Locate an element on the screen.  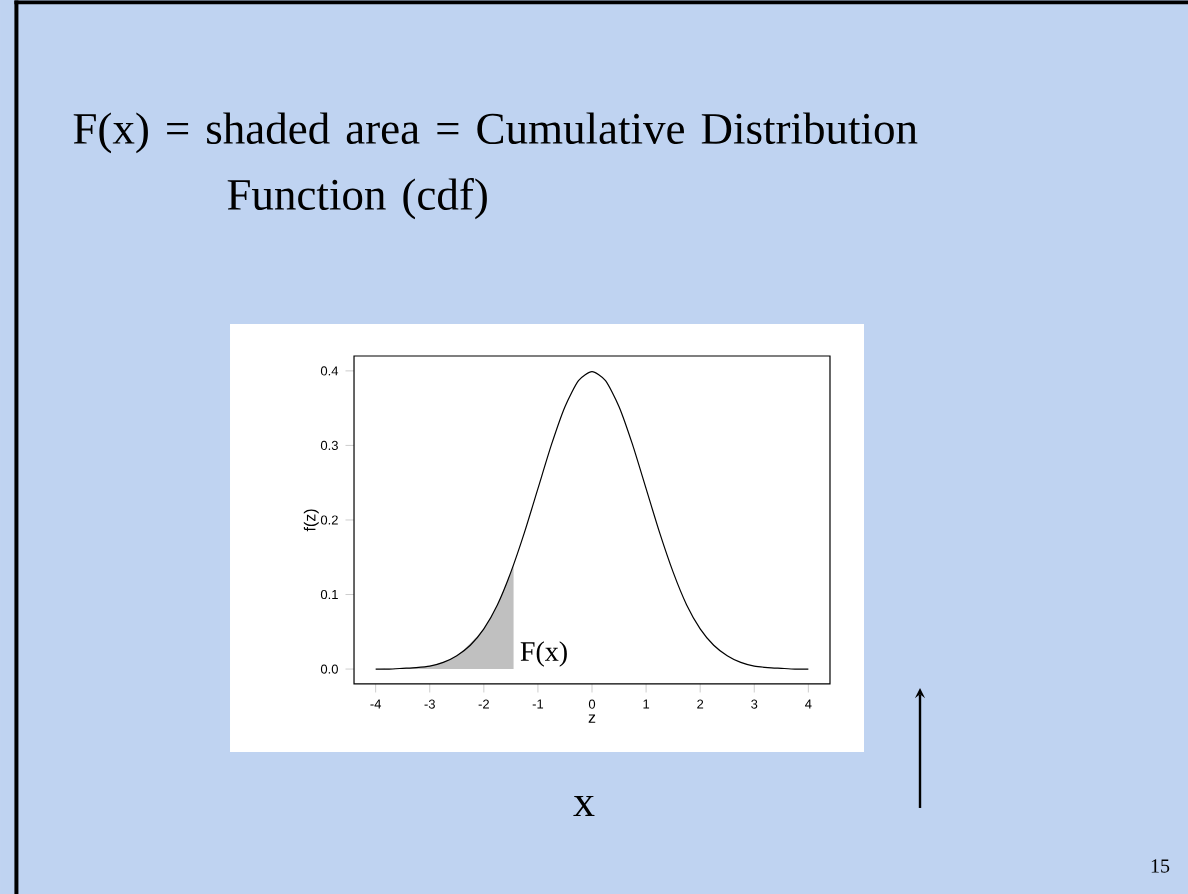
line-series is located at coordinates (592, 520).